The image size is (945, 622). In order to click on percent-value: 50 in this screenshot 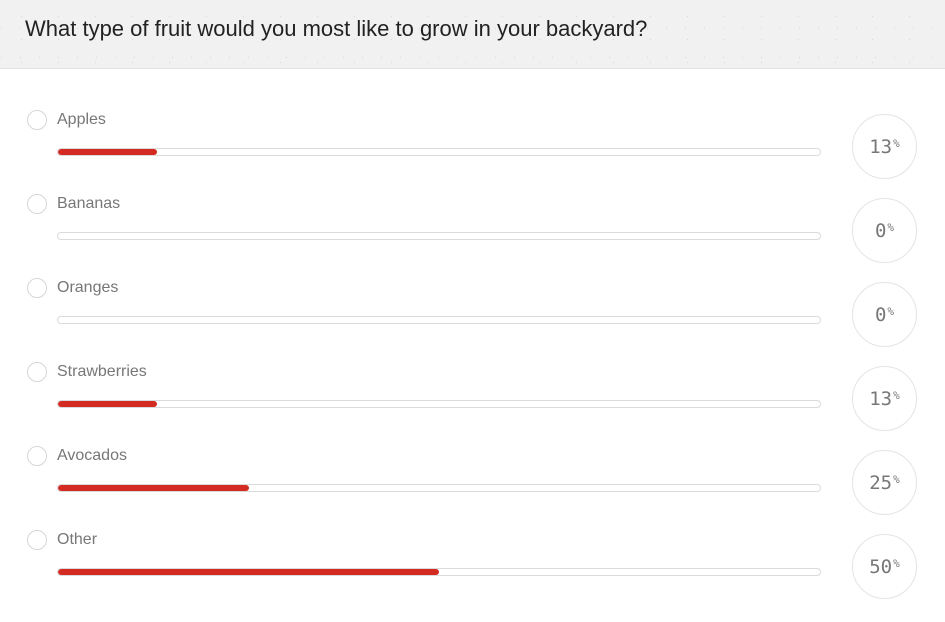, I will do `click(881, 566)`.